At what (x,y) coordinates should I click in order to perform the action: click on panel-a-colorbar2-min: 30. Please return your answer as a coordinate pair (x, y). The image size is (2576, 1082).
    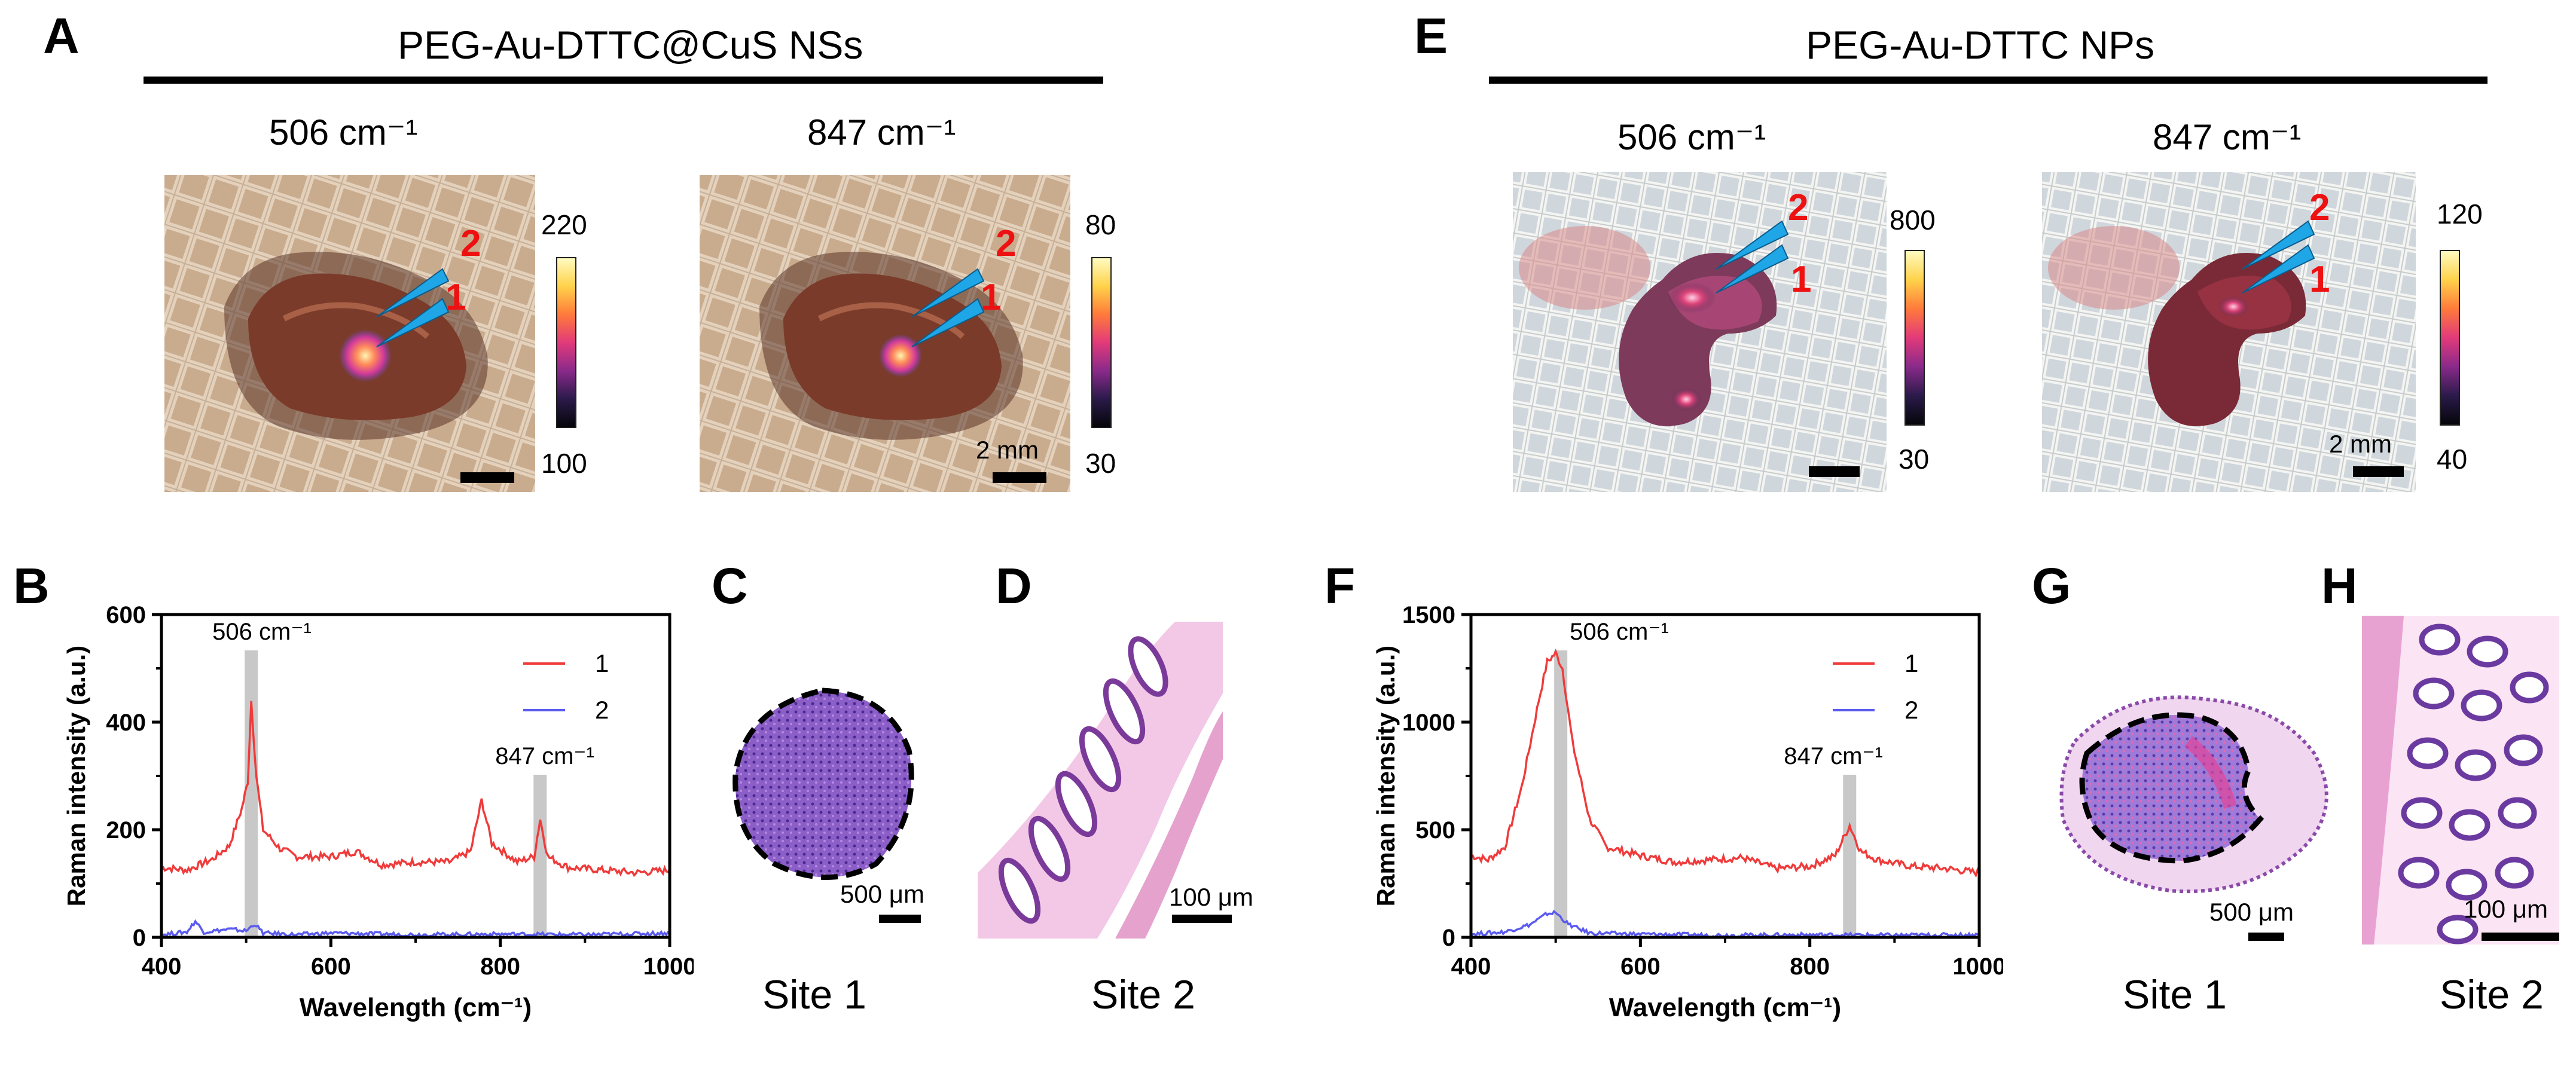
    Looking at the image, I should click on (1100, 464).